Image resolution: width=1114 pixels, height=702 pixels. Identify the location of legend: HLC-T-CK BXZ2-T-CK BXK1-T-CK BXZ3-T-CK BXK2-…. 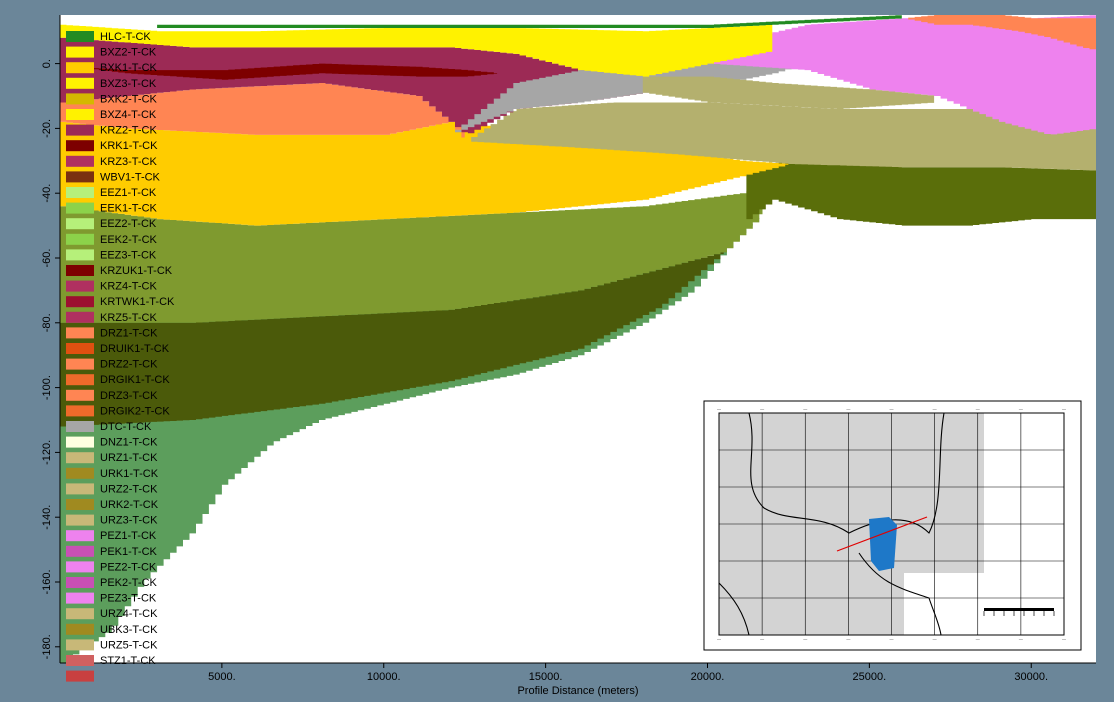
(120, 356).